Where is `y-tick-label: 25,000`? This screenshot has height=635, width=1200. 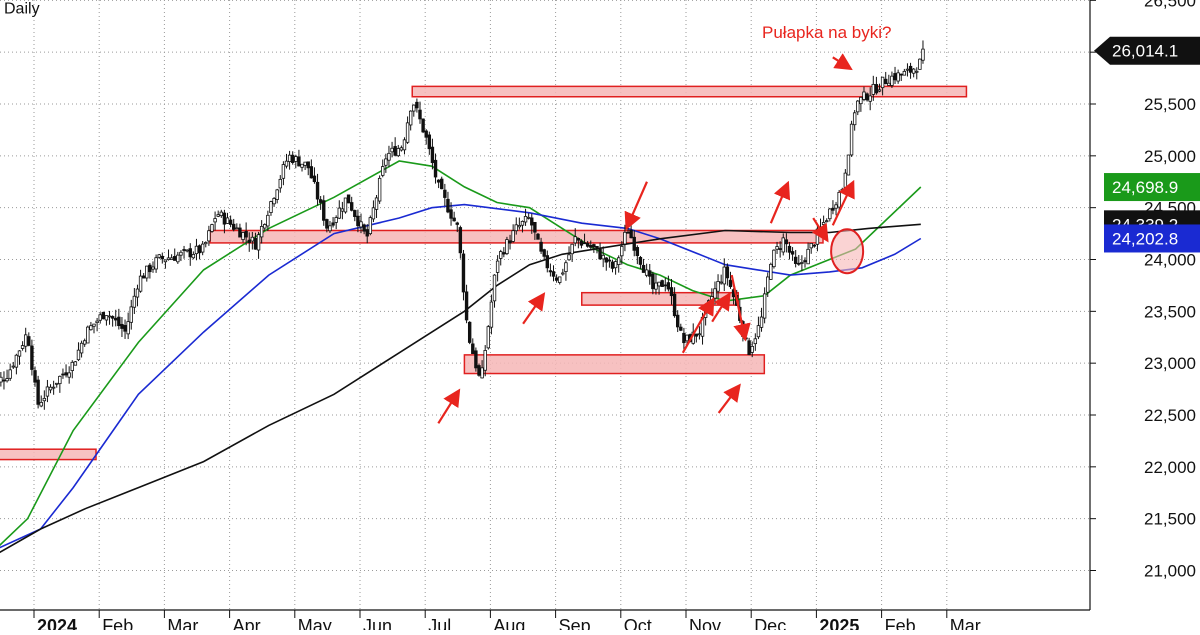 y-tick-label: 25,000 is located at coordinates (1170, 156).